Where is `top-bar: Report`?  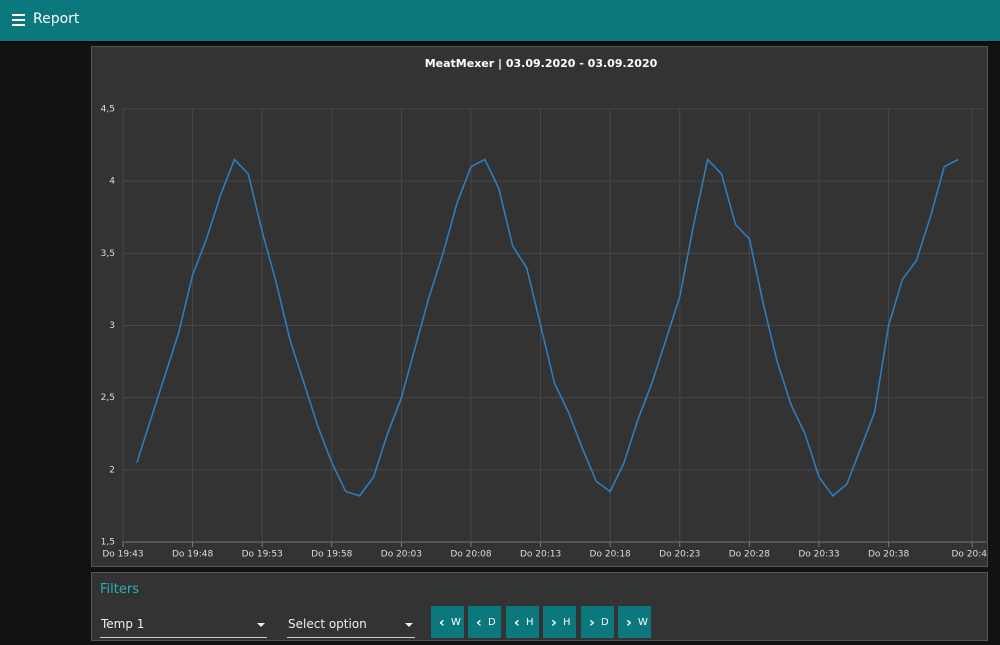 top-bar: Report is located at coordinates (500, 20).